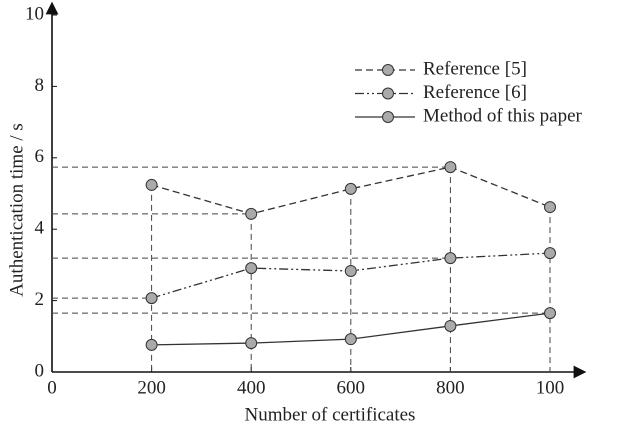 This screenshot has width=619, height=432. What do you see at coordinates (251, 387) in the screenshot?
I see `x-tick-label: 400` at bounding box center [251, 387].